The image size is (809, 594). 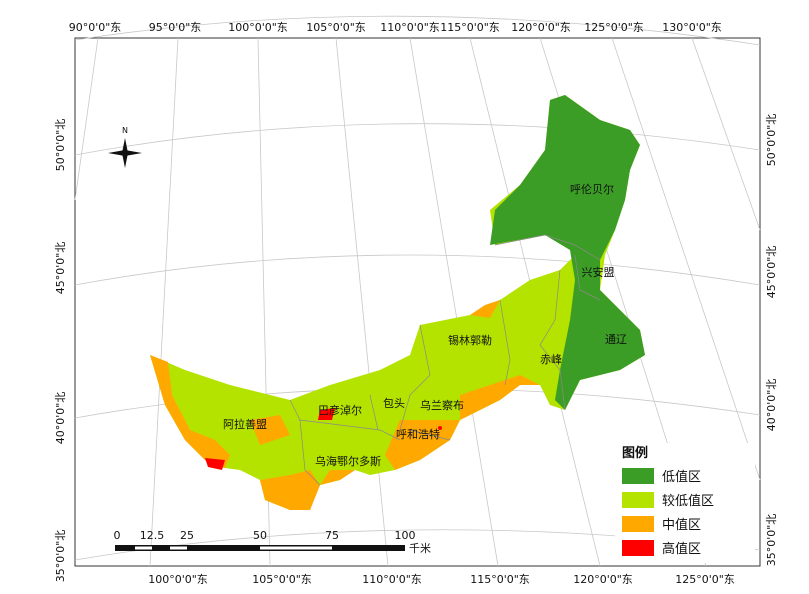 I want to click on region-low, so click(x=567, y=252).